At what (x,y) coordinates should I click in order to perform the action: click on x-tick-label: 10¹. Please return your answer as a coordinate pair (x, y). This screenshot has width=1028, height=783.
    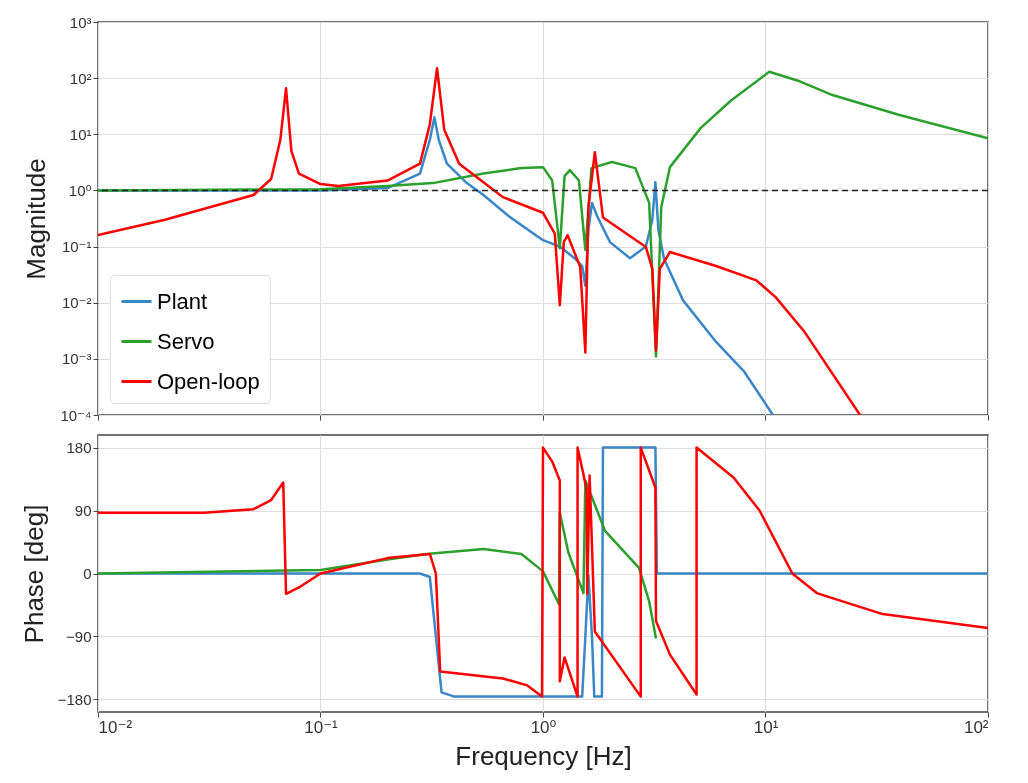
    Looking at the image, I should click on (766, 727).